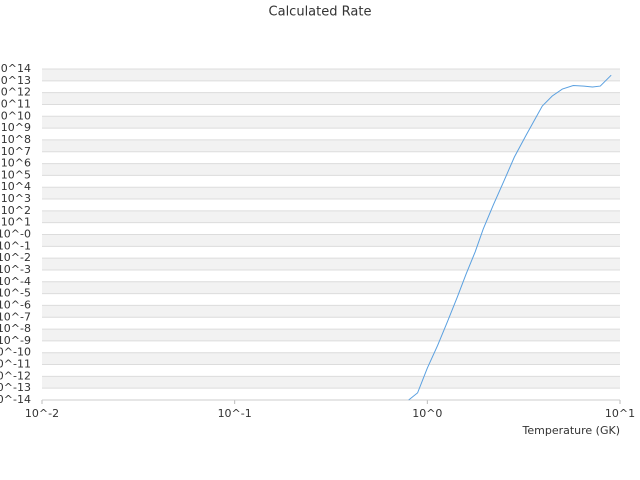 The image size is (640, 480). Describe the element at coordinates (16, 198) in the screenshot. I see `y-tick-label: 10^3` at that location.